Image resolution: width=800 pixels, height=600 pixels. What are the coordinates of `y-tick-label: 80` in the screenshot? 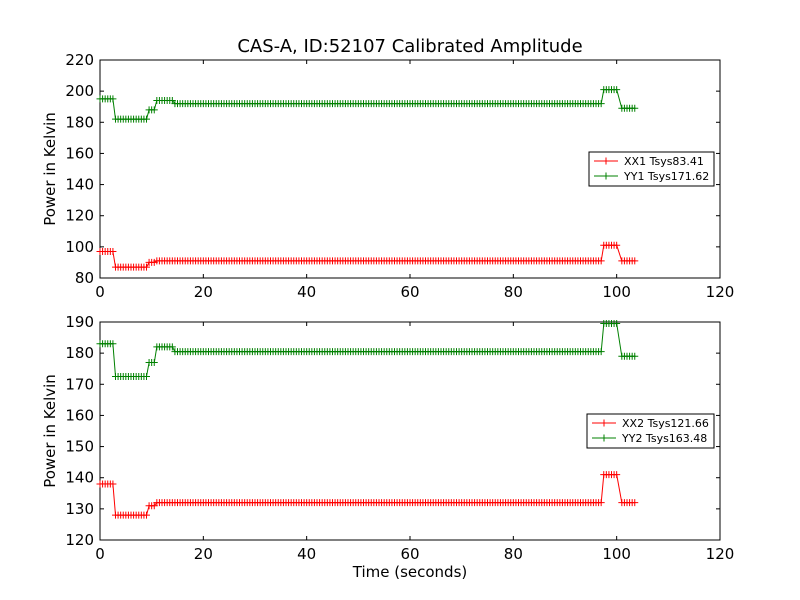 It's located at (84, 278).